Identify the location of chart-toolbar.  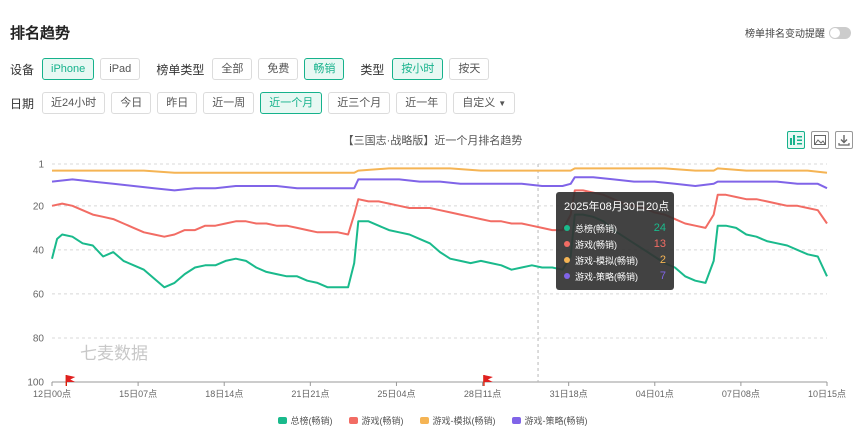
(820, 140).